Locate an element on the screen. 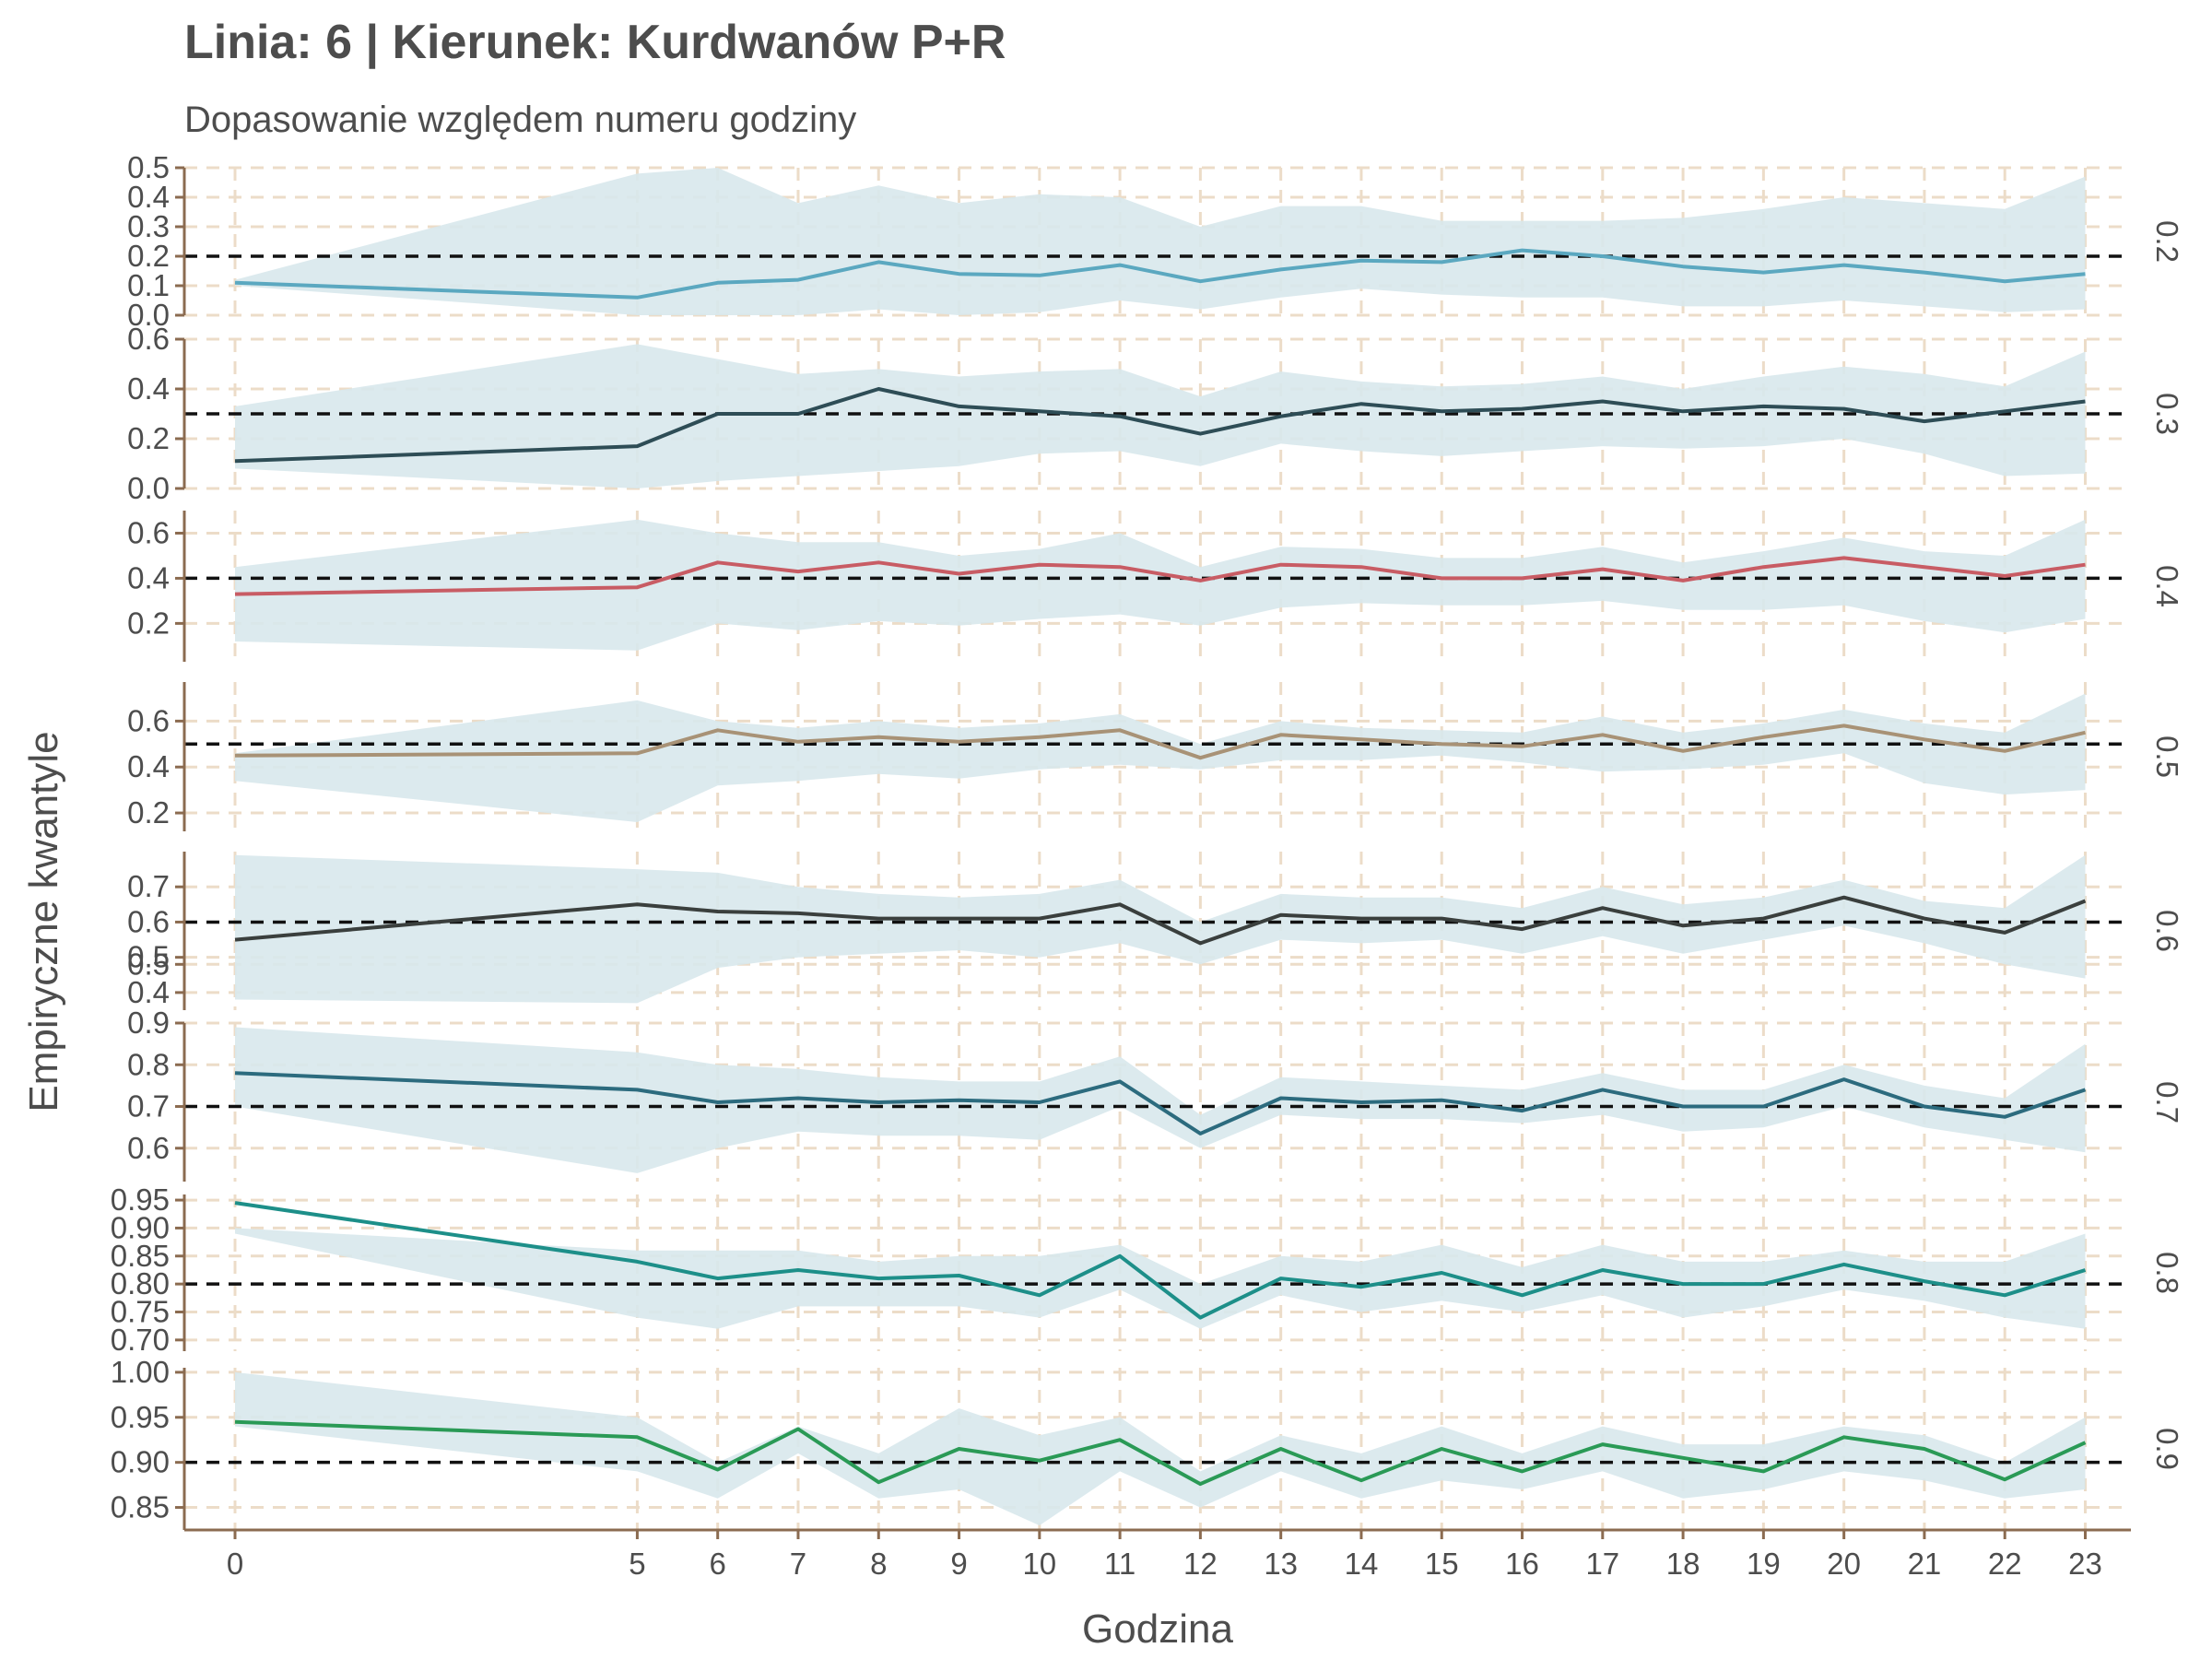 The image size is (2212, 1659). y-tick-label: 0.9 is located at coordinates (148, 1023).